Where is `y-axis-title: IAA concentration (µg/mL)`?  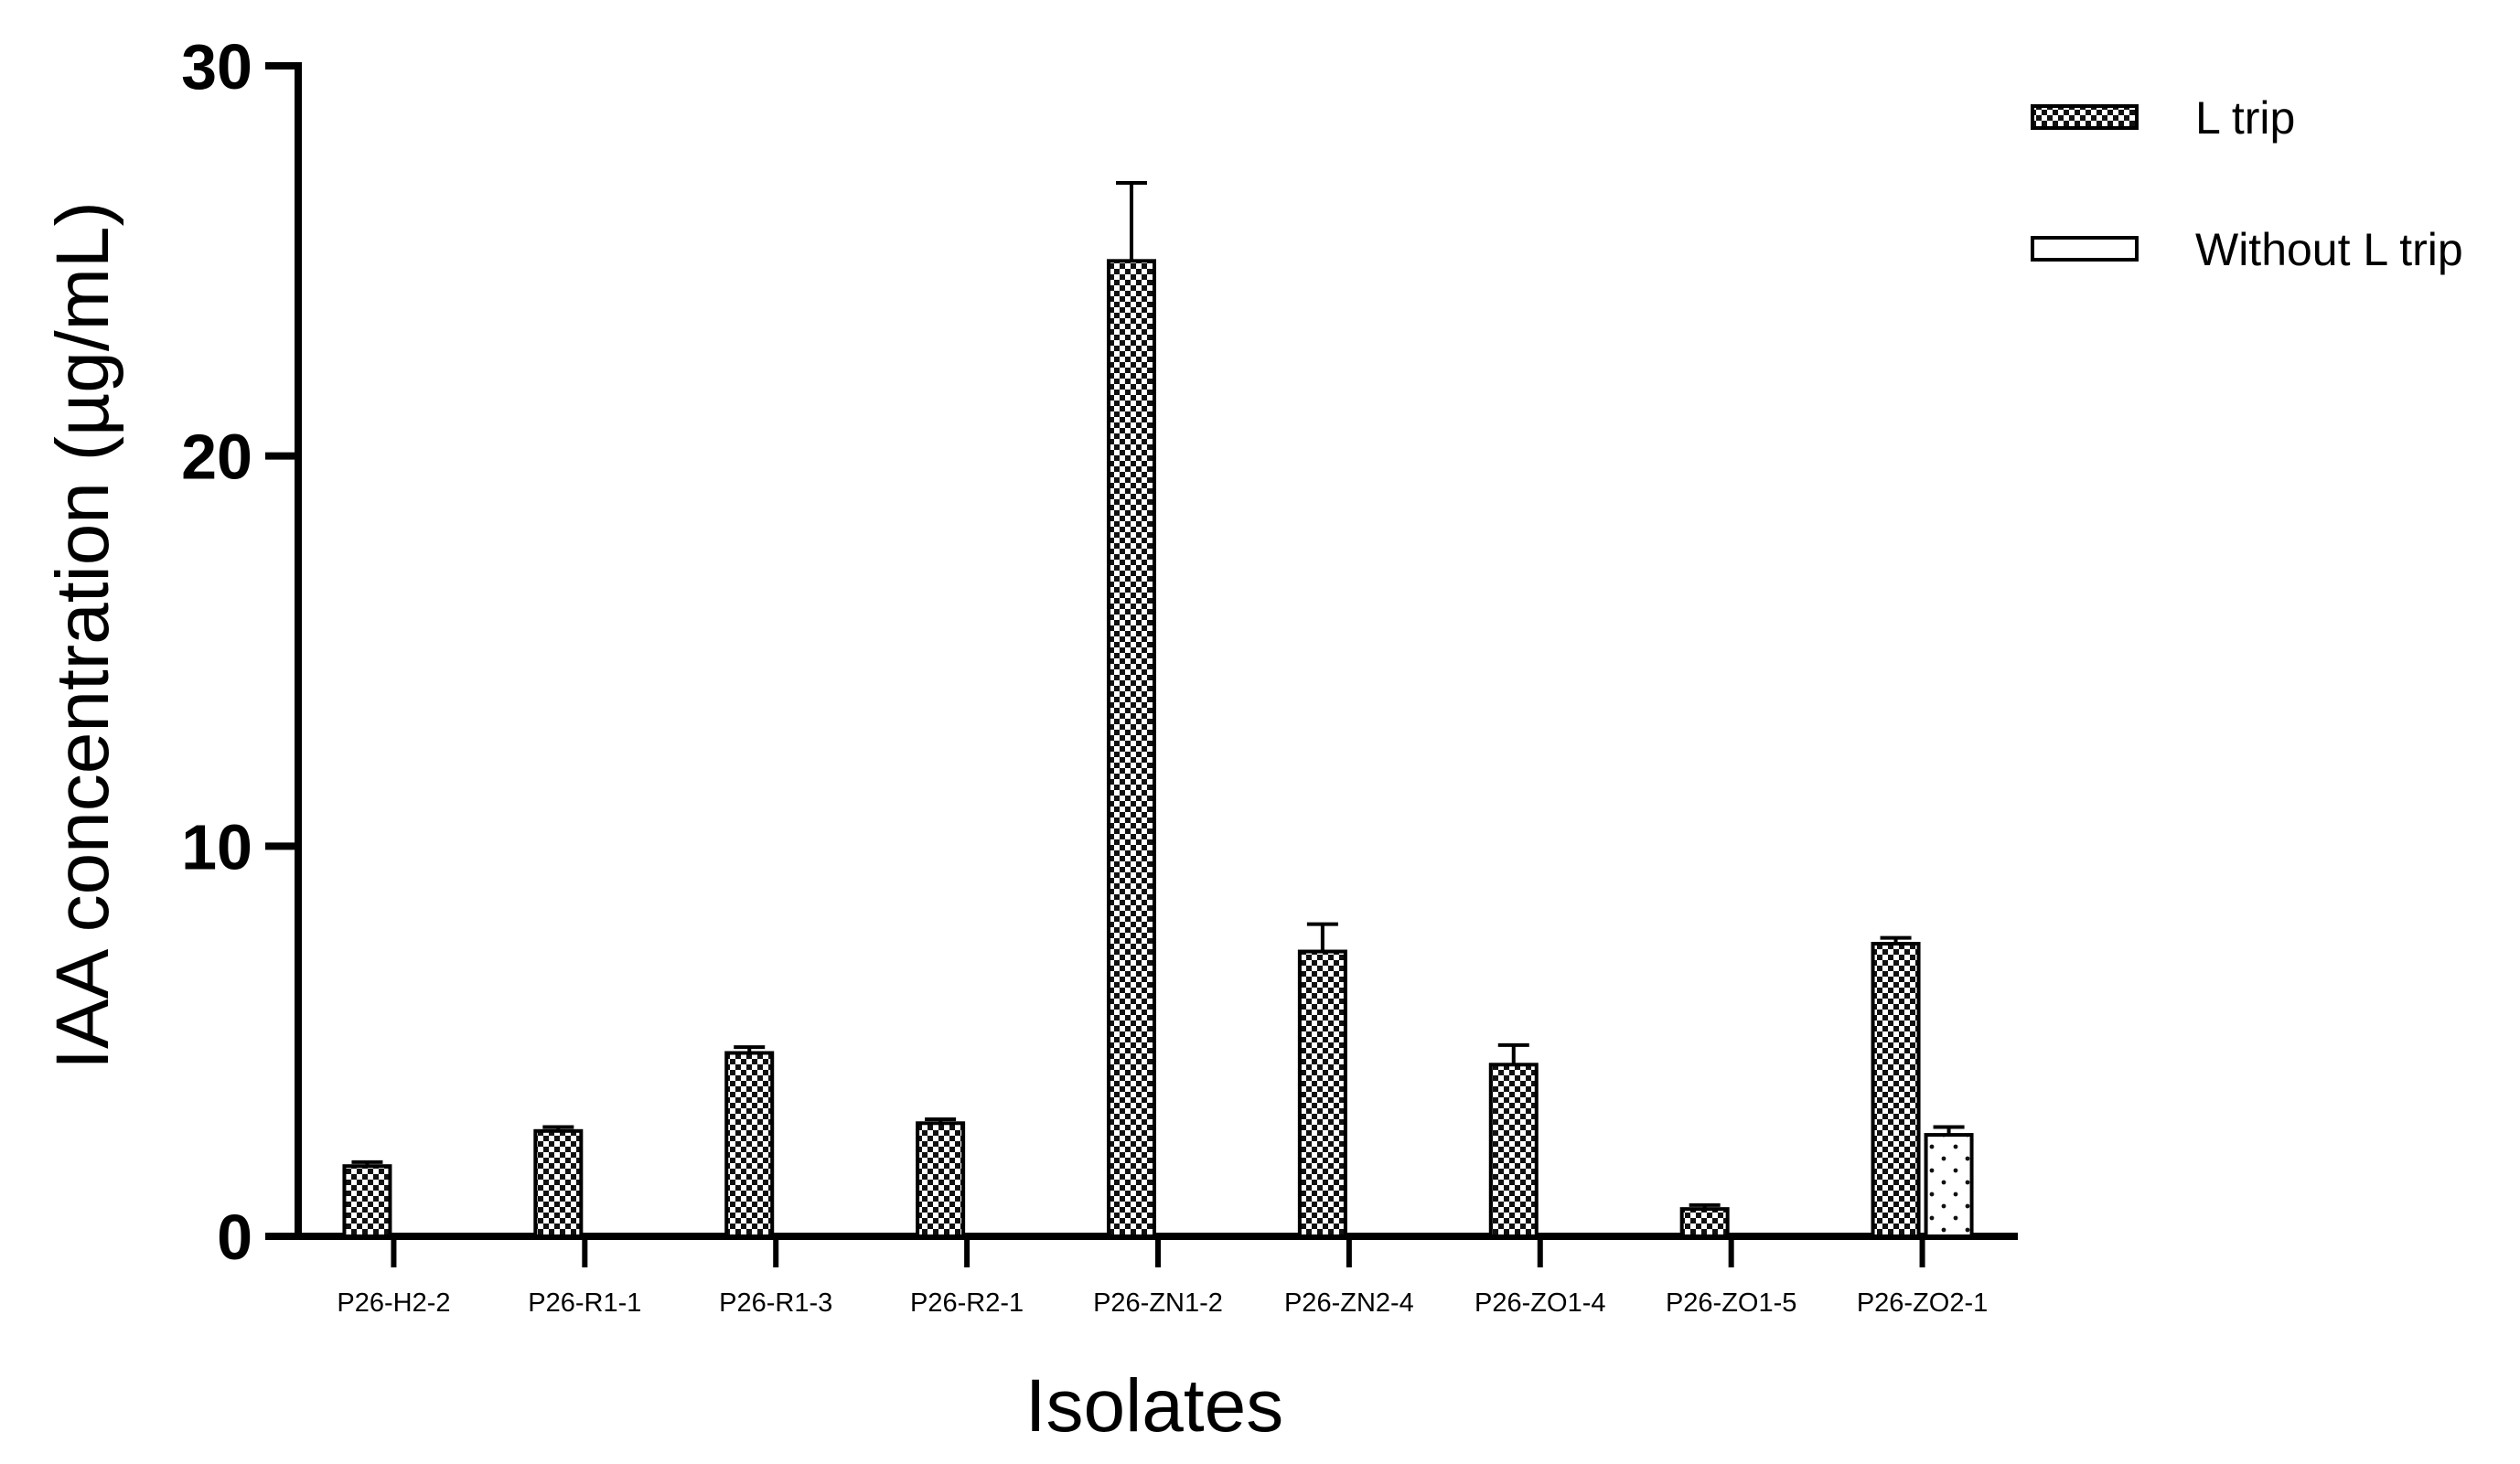
y-axis-title: IAA concentration (µg/mL) is located at coordinates (82, 635).